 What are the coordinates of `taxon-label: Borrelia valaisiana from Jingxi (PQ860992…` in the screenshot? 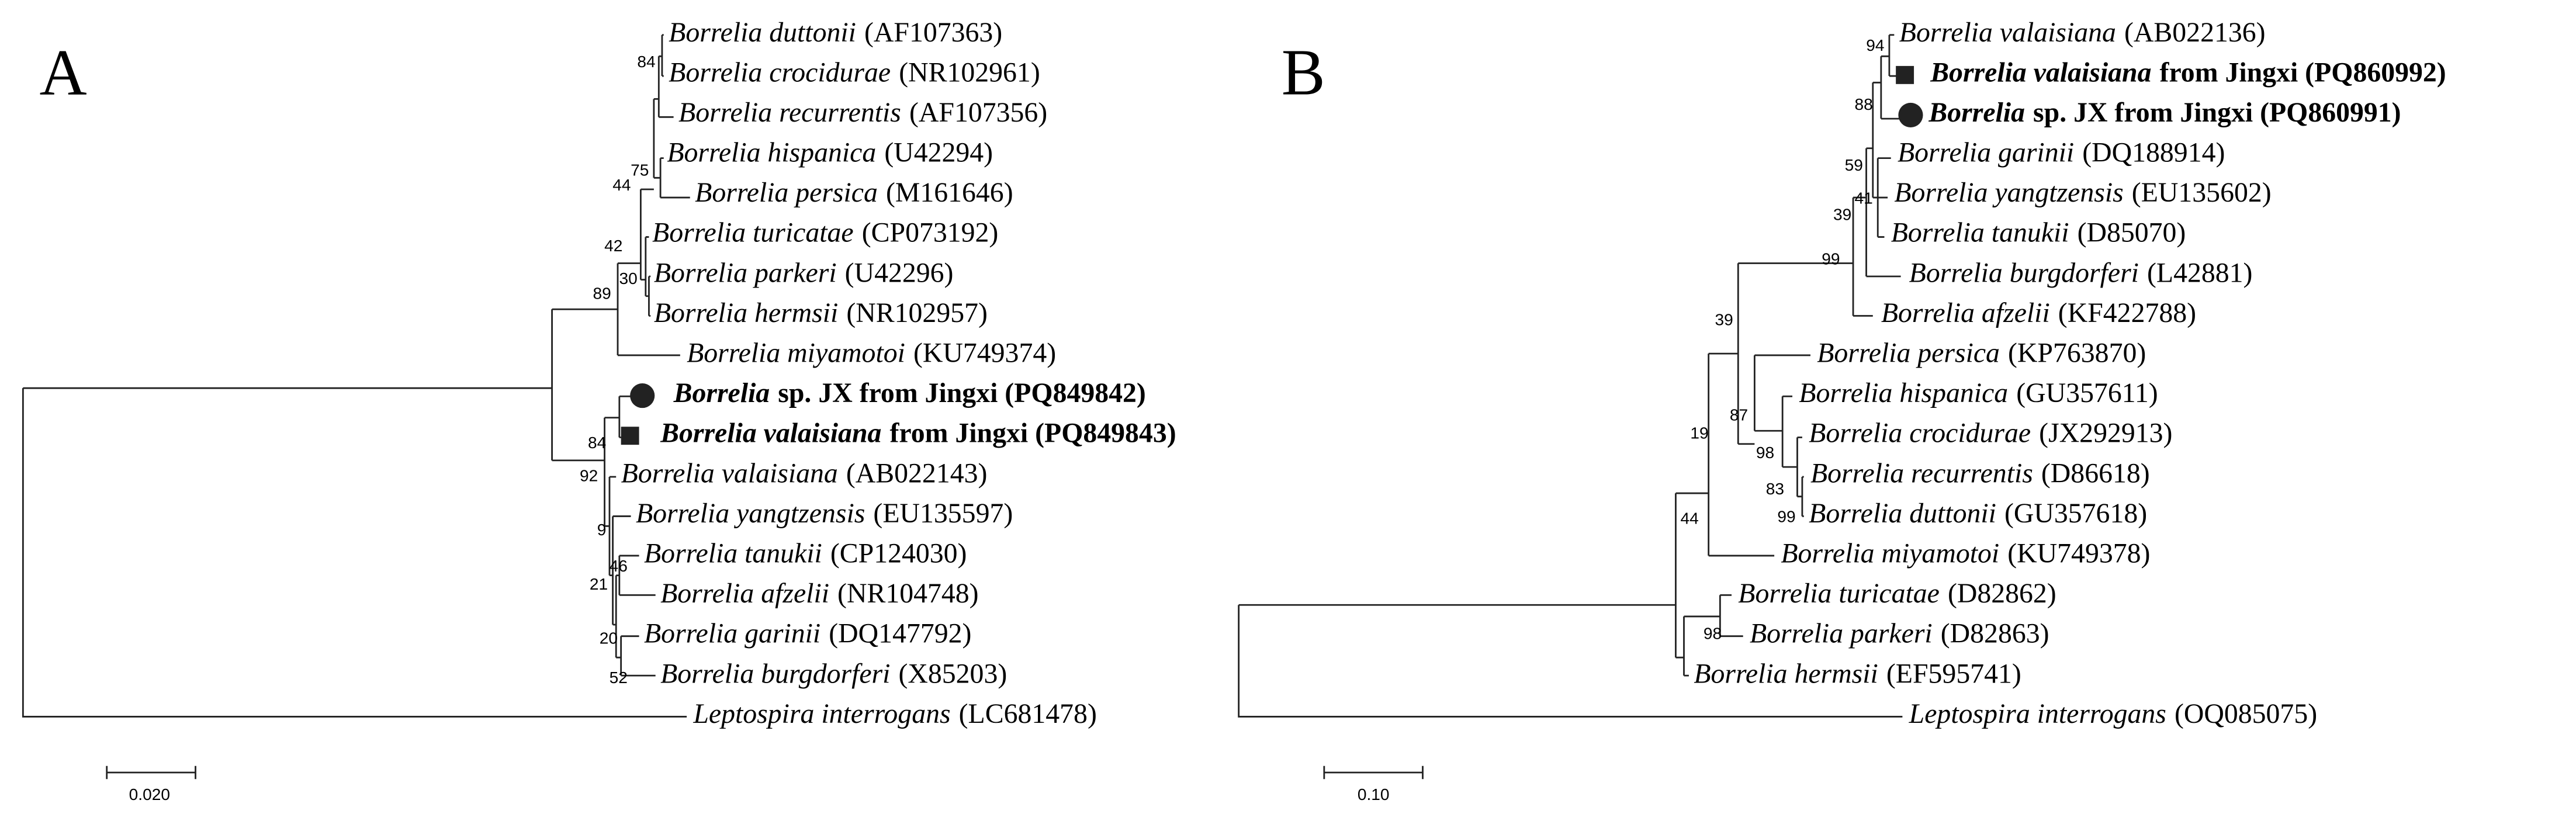 It's located at (2188, 73).